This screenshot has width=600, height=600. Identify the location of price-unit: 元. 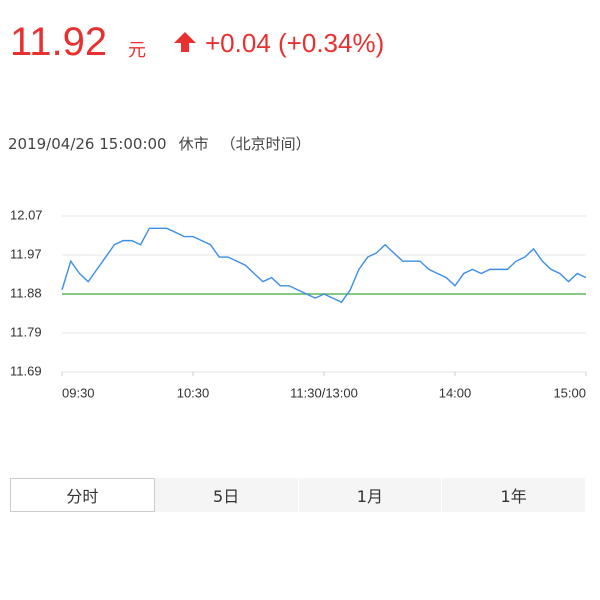
(137, 50).